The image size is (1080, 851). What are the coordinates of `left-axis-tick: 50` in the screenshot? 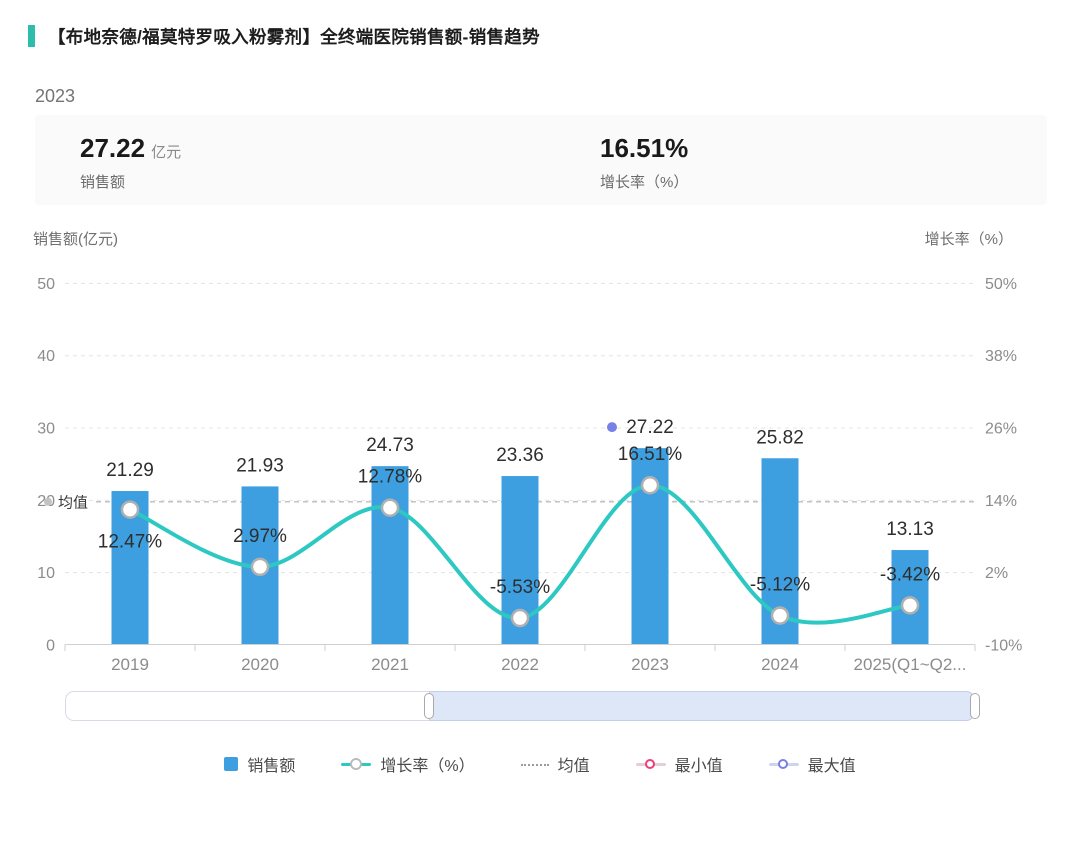 It's located at (46, 284).